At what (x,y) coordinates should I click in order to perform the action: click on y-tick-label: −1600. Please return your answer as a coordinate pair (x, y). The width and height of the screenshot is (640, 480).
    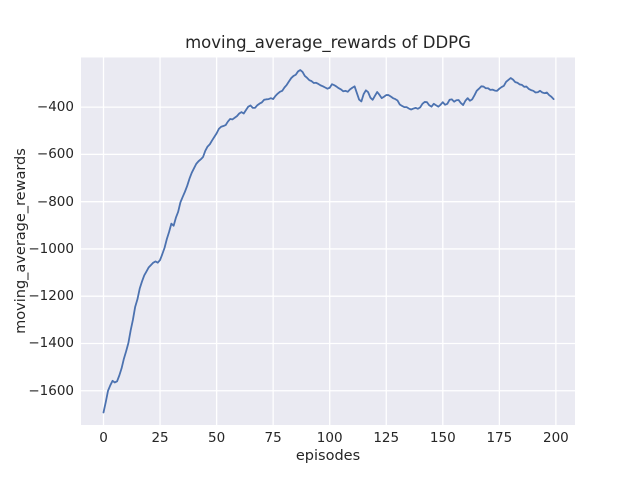
    Looking at the image, I should click on (51, 390).